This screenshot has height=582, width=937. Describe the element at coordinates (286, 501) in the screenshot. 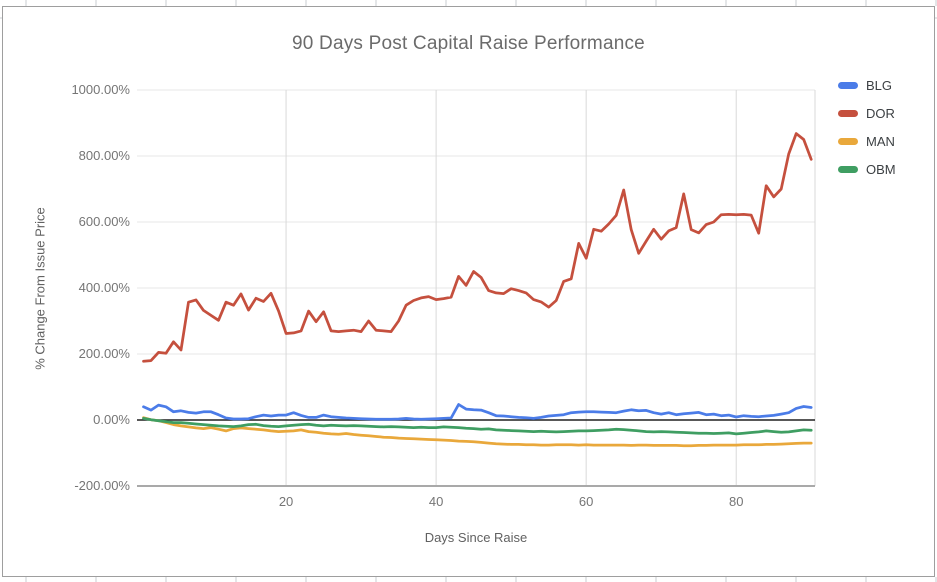

I see `x-tick-label: 20` at that location.